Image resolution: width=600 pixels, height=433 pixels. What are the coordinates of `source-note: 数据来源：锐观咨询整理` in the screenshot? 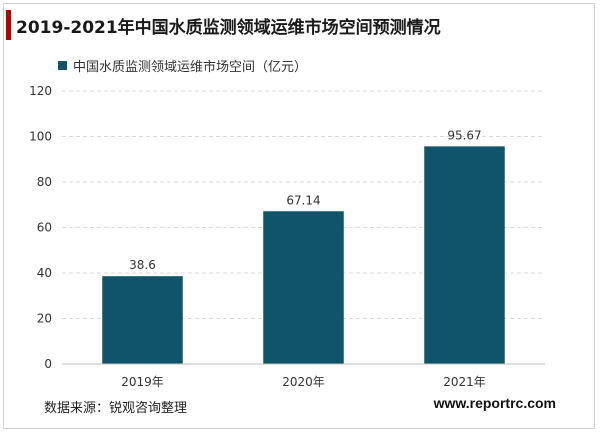 It's located at (116, 408).